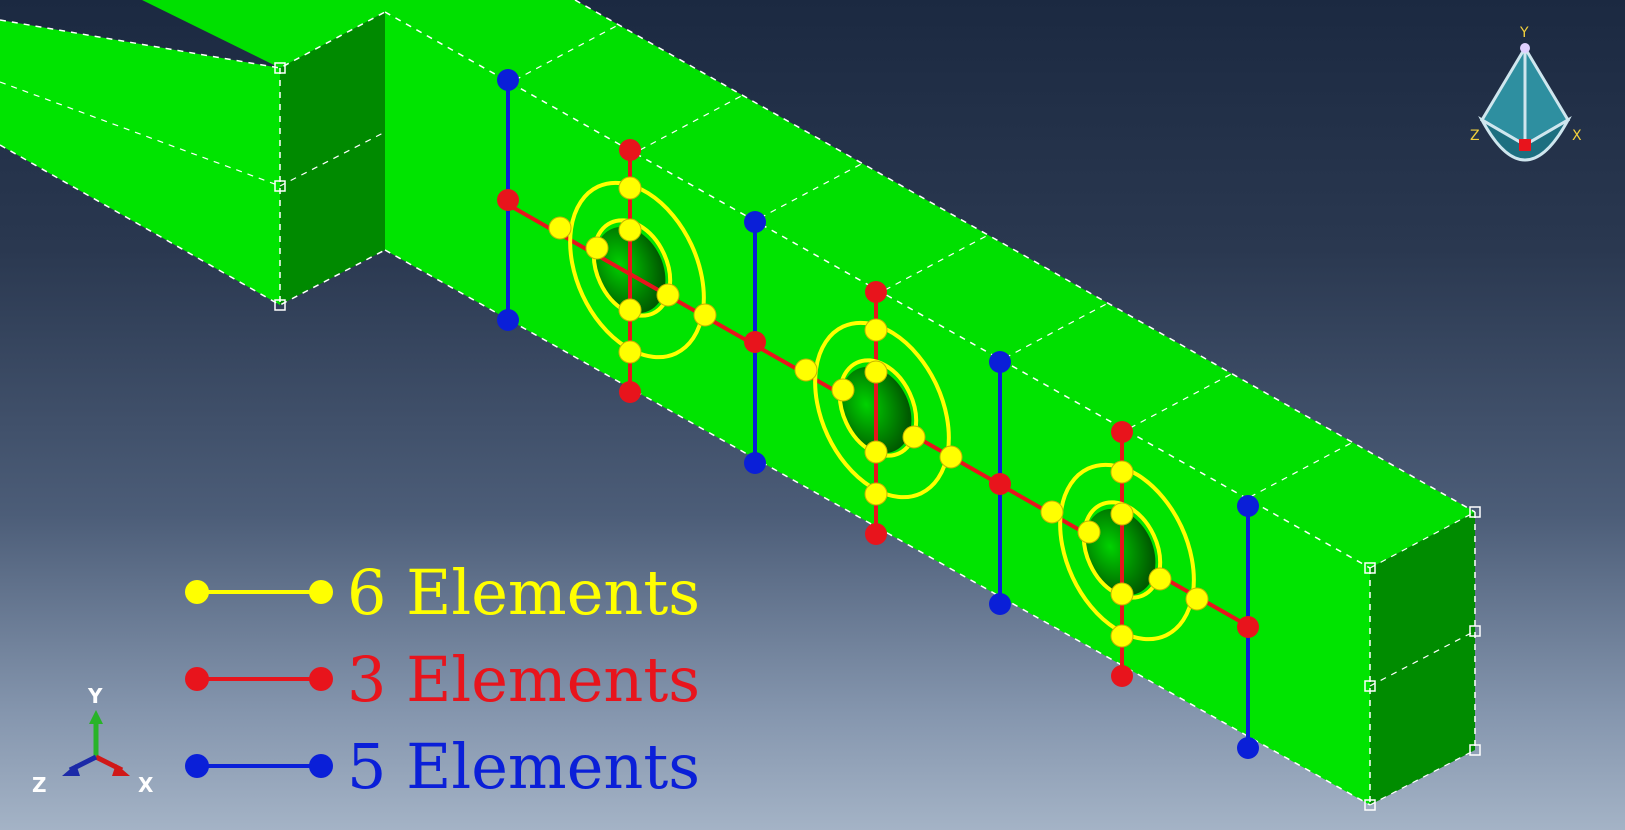 The width and height of the screenshot is (1625, 830). I want to click on left-block-front-face, so click(140, 162).